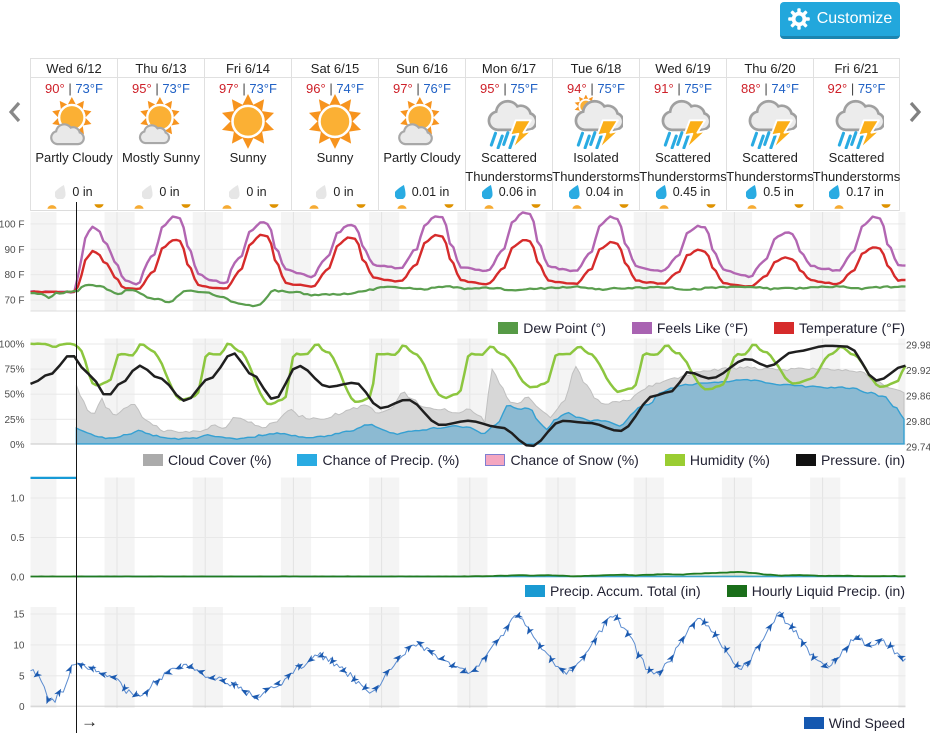 Image resolution: width=930 pixels, height=733 pixels. What do you see at coordinates (19, 614) in the screenshot?
I see `svg-text: 15` at bounding box center [19, 614].